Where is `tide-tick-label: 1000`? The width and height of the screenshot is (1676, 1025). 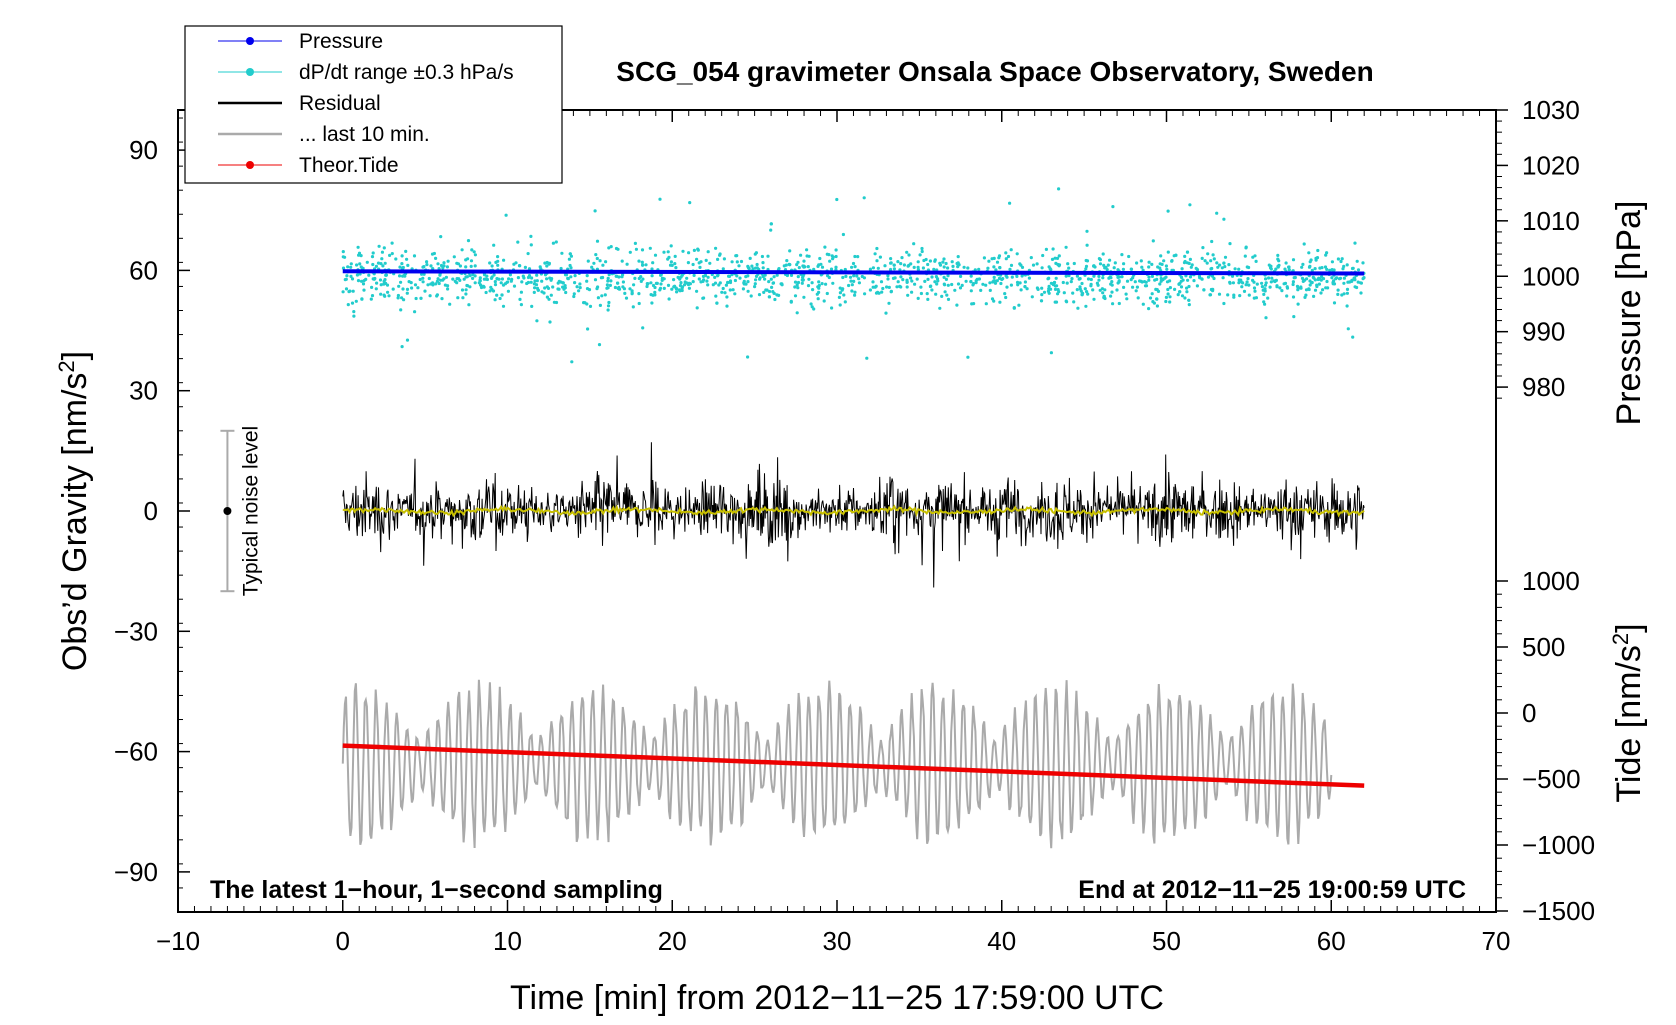 tide-tick-label: 1000 is located at coordinates (1551, 581).